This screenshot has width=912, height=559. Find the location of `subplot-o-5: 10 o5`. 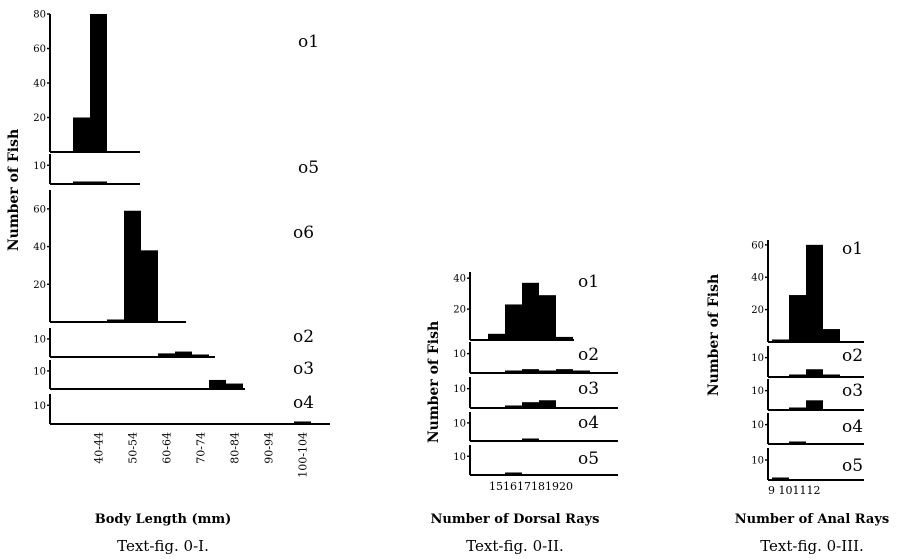

subplot-o-5: 10 o5 is located at coordinates (807, 464).